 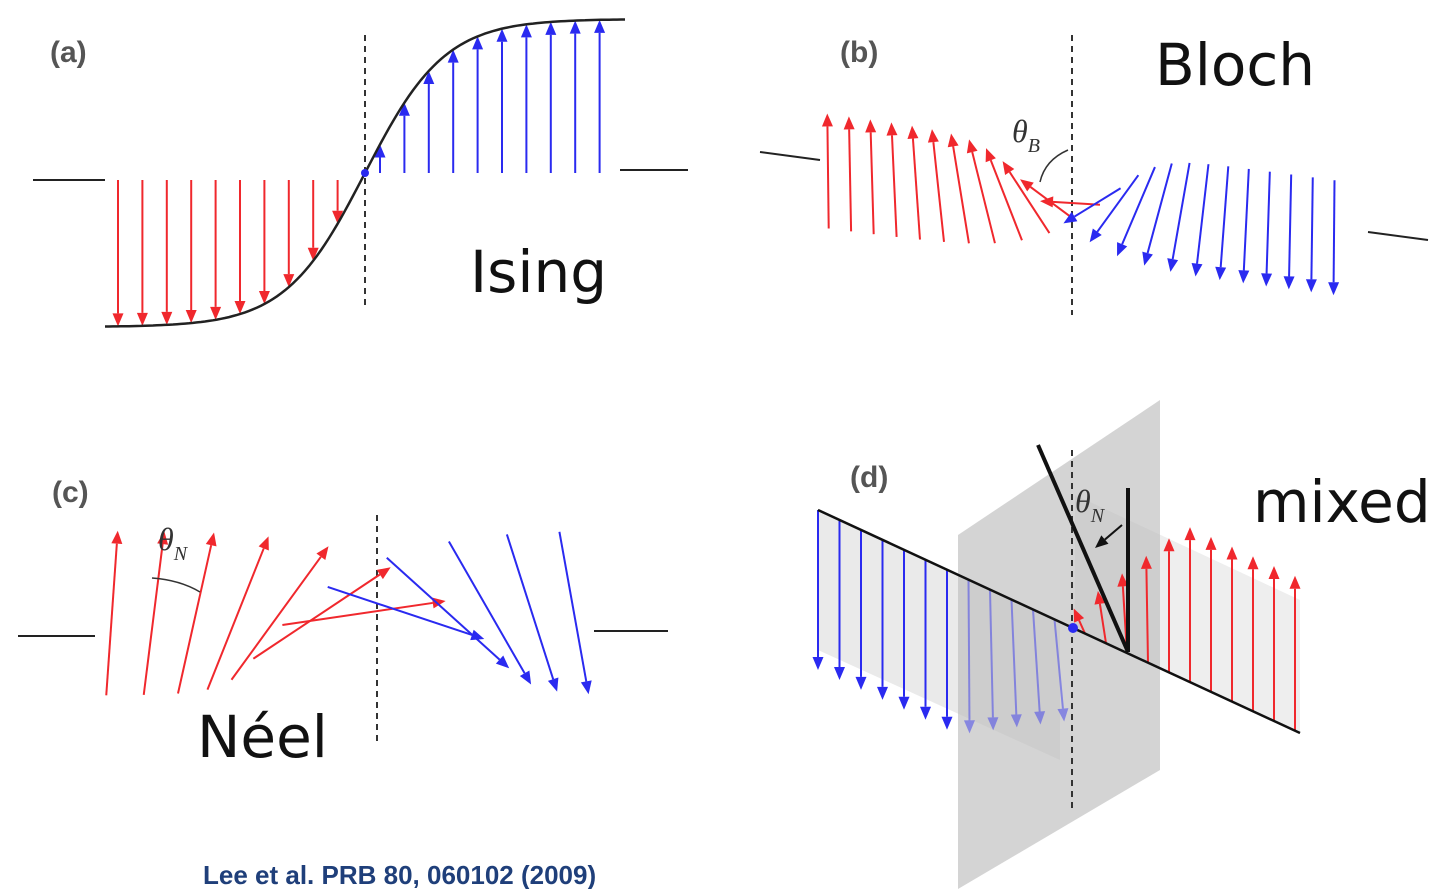 What do you see at coordinates (1235, 65) in the screenshot?
I see `panel-label: Bloch` at bounding box center [1235, 65].